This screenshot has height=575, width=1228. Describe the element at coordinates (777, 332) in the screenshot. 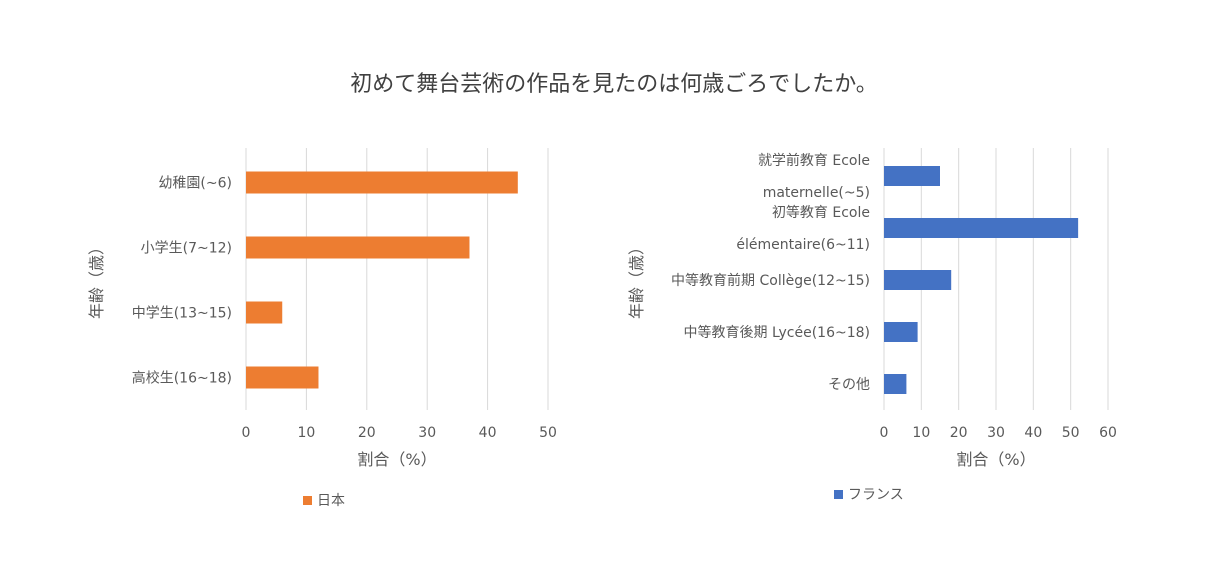

I see `fr-category-label: 中等教育後期 Lycée(16~18)` at that location.